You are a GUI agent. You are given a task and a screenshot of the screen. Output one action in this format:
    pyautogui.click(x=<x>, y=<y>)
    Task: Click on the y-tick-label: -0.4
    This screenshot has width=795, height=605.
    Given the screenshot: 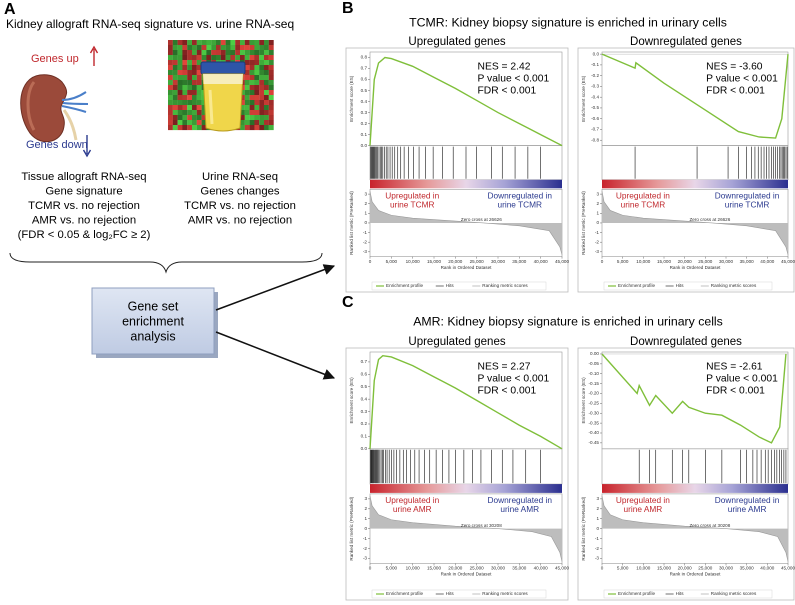 What is the action you would take?
    pyautogui.click(x=595, y=96)
    